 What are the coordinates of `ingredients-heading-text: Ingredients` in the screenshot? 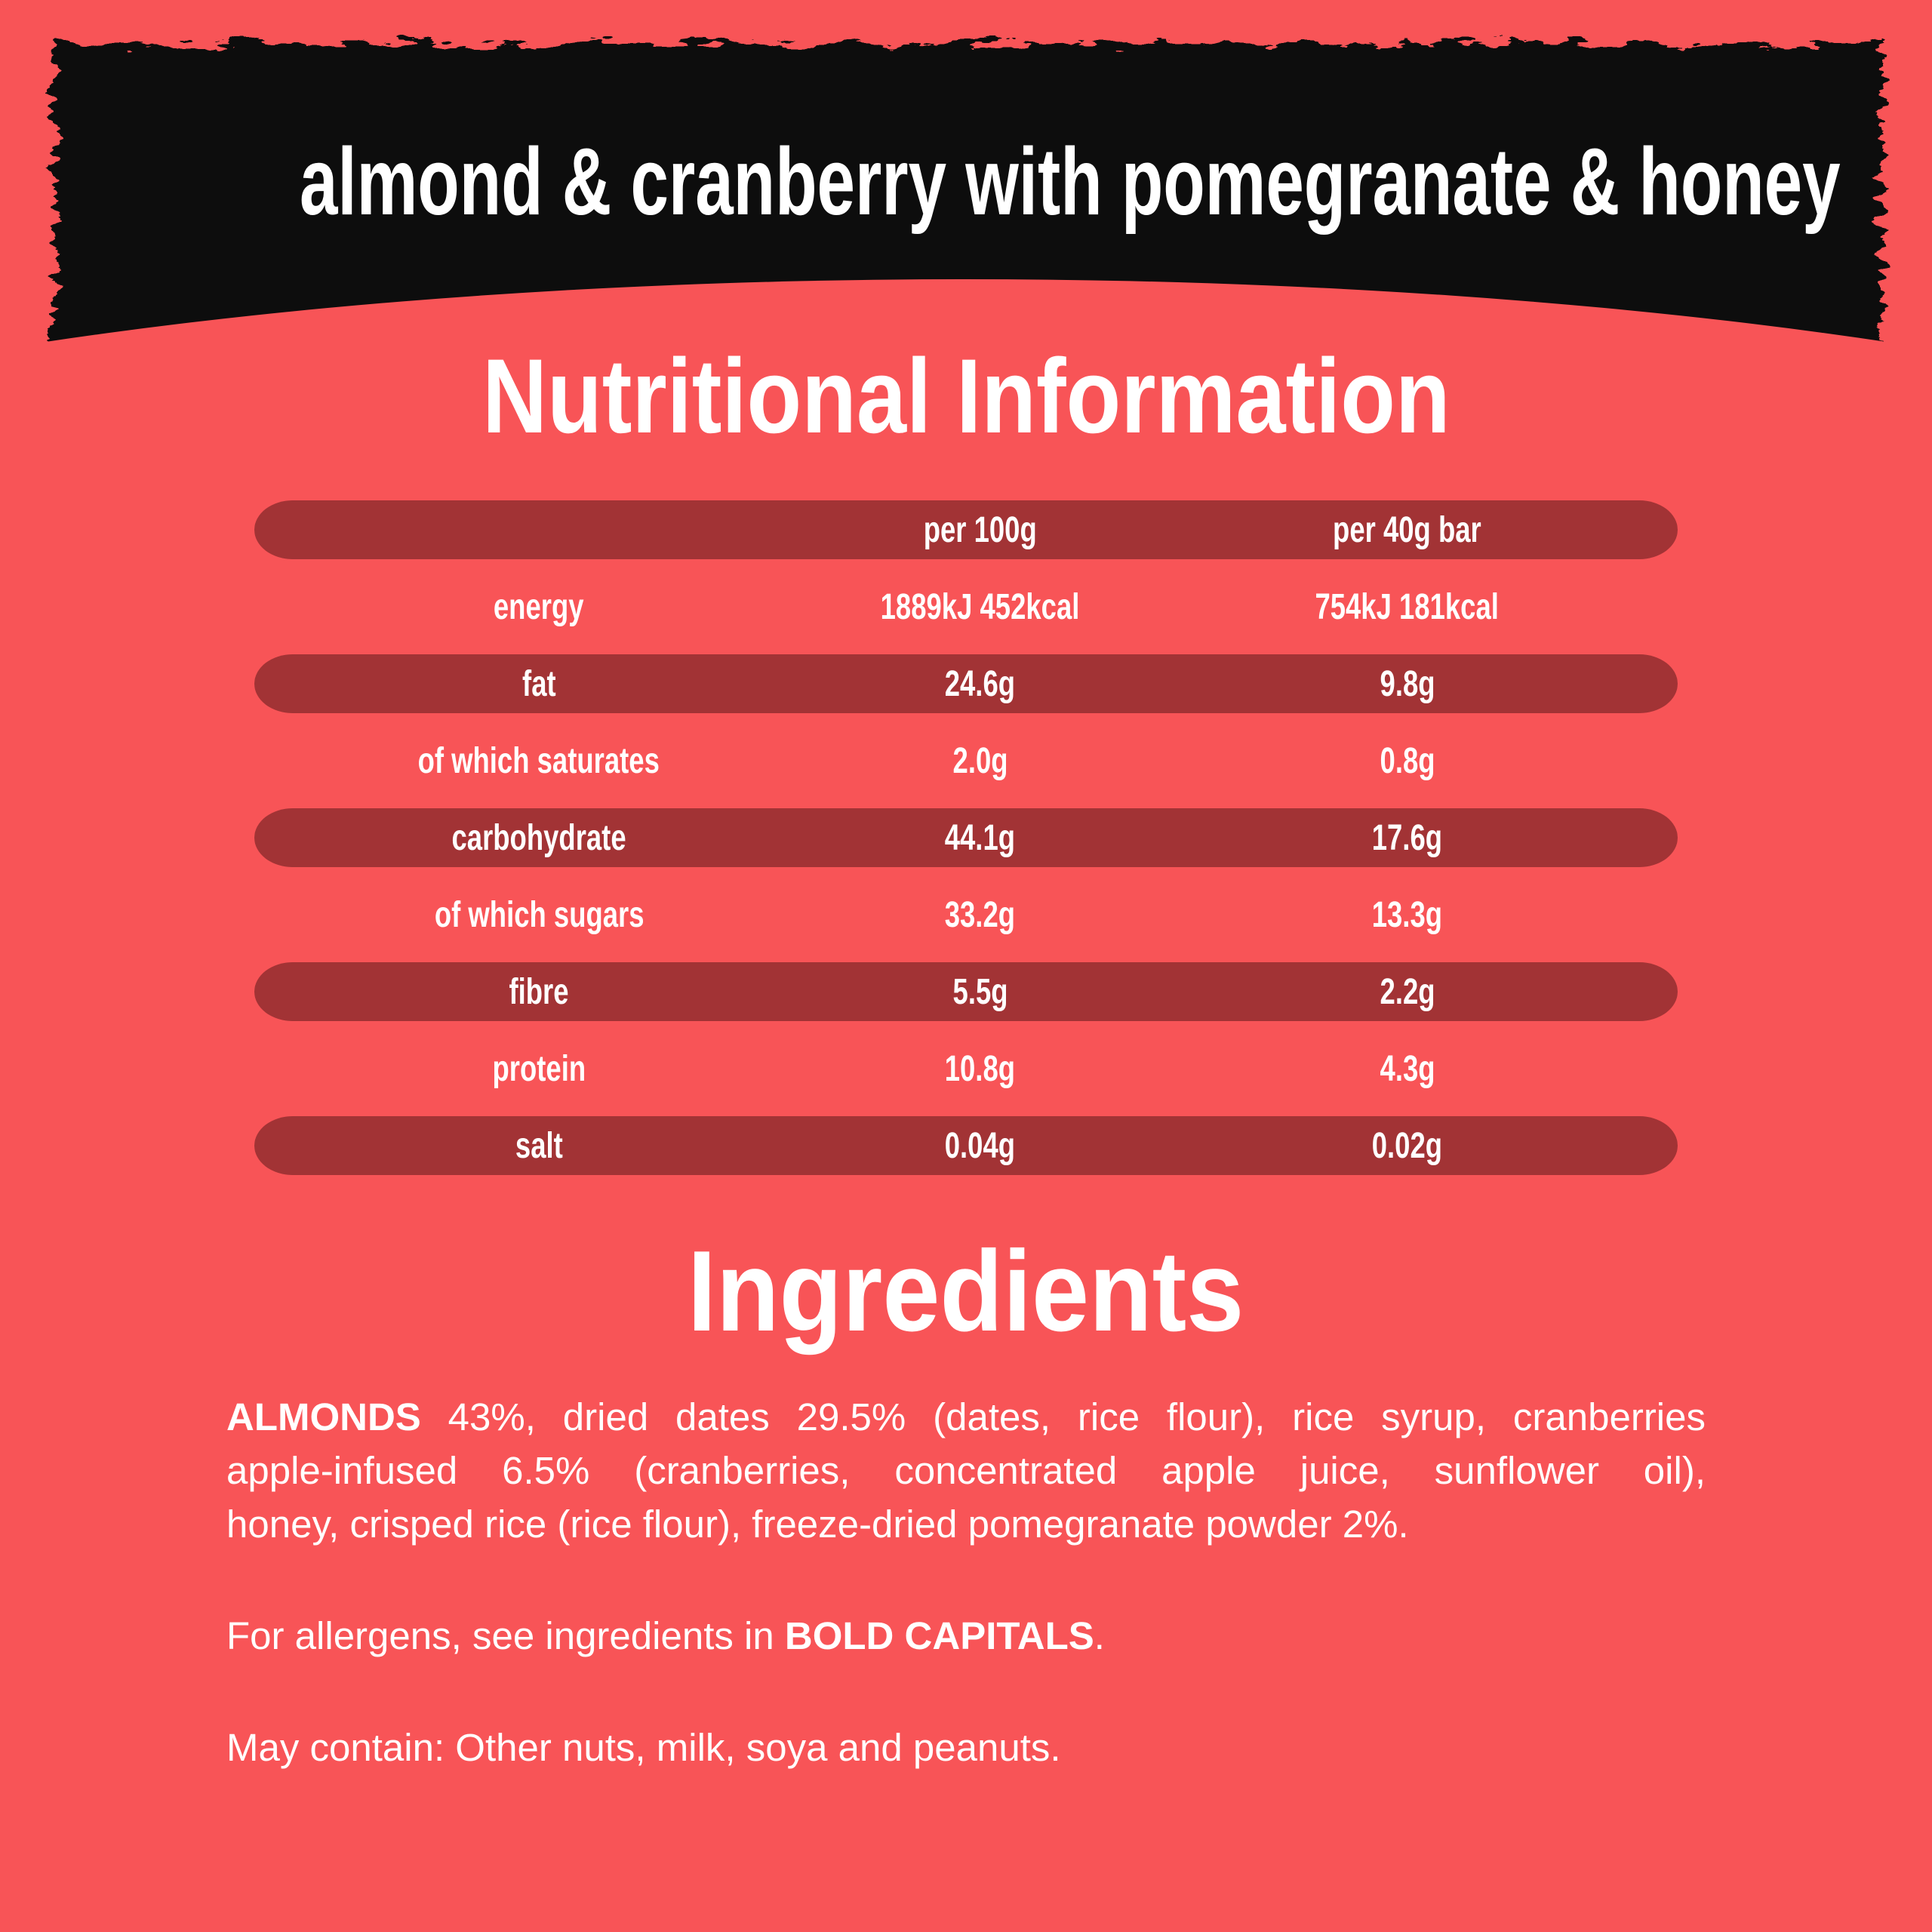 It's located at (966, 1291).